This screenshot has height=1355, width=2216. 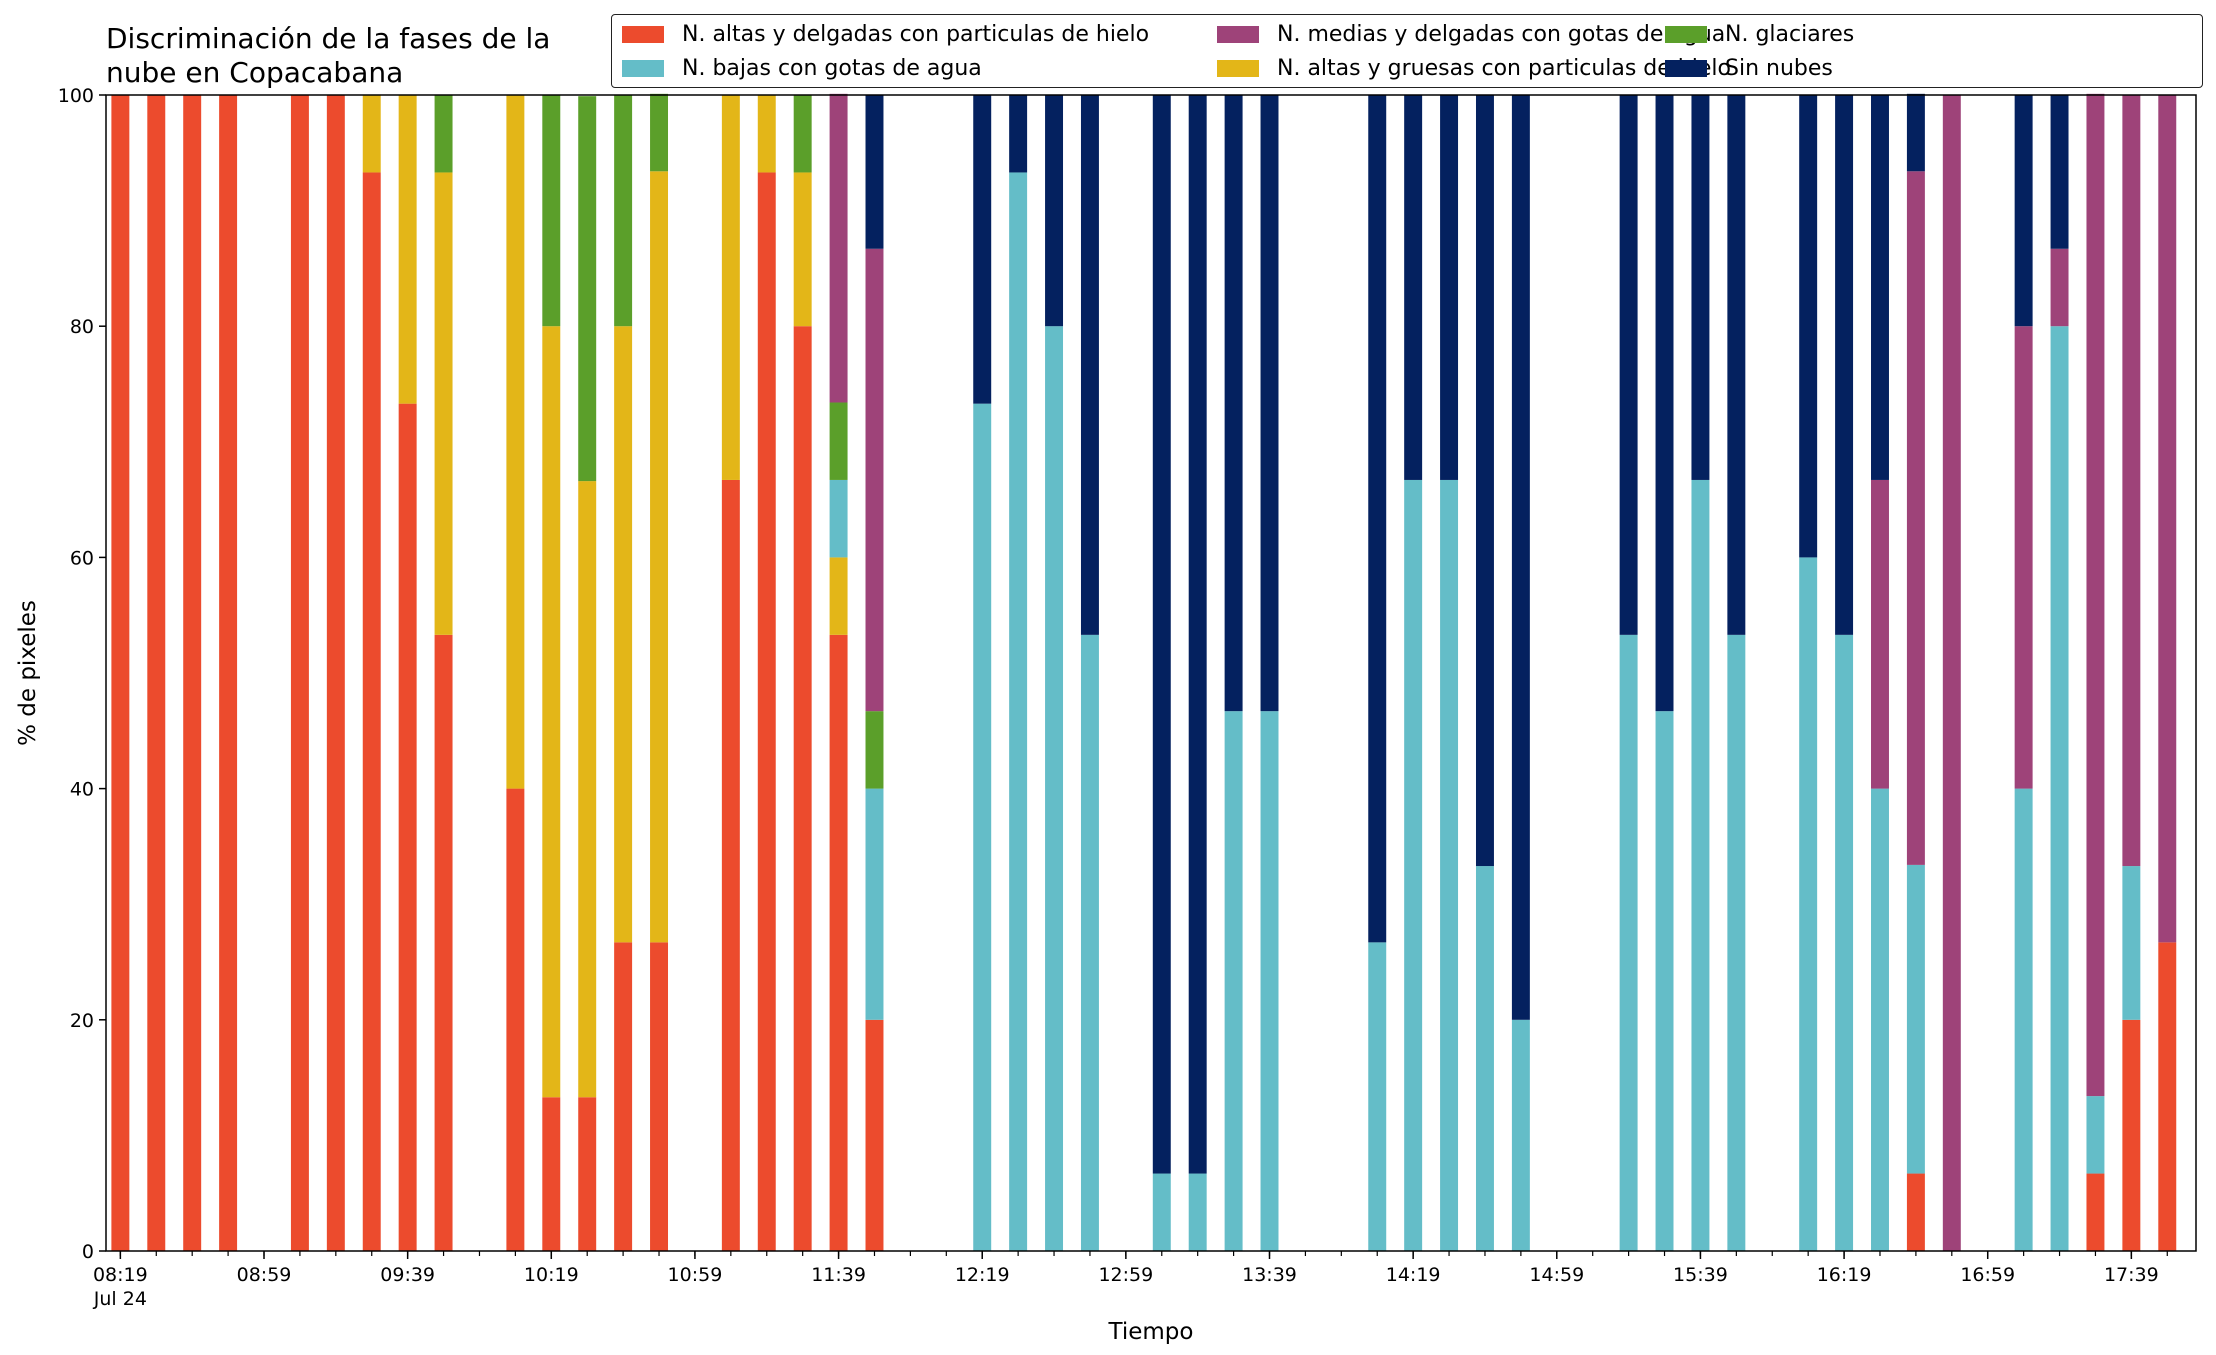 What do you see at coordinates (120, 1275) in the screenshot?
I see `x-tick-label: 08:19` at bounding box center [120, 1275].